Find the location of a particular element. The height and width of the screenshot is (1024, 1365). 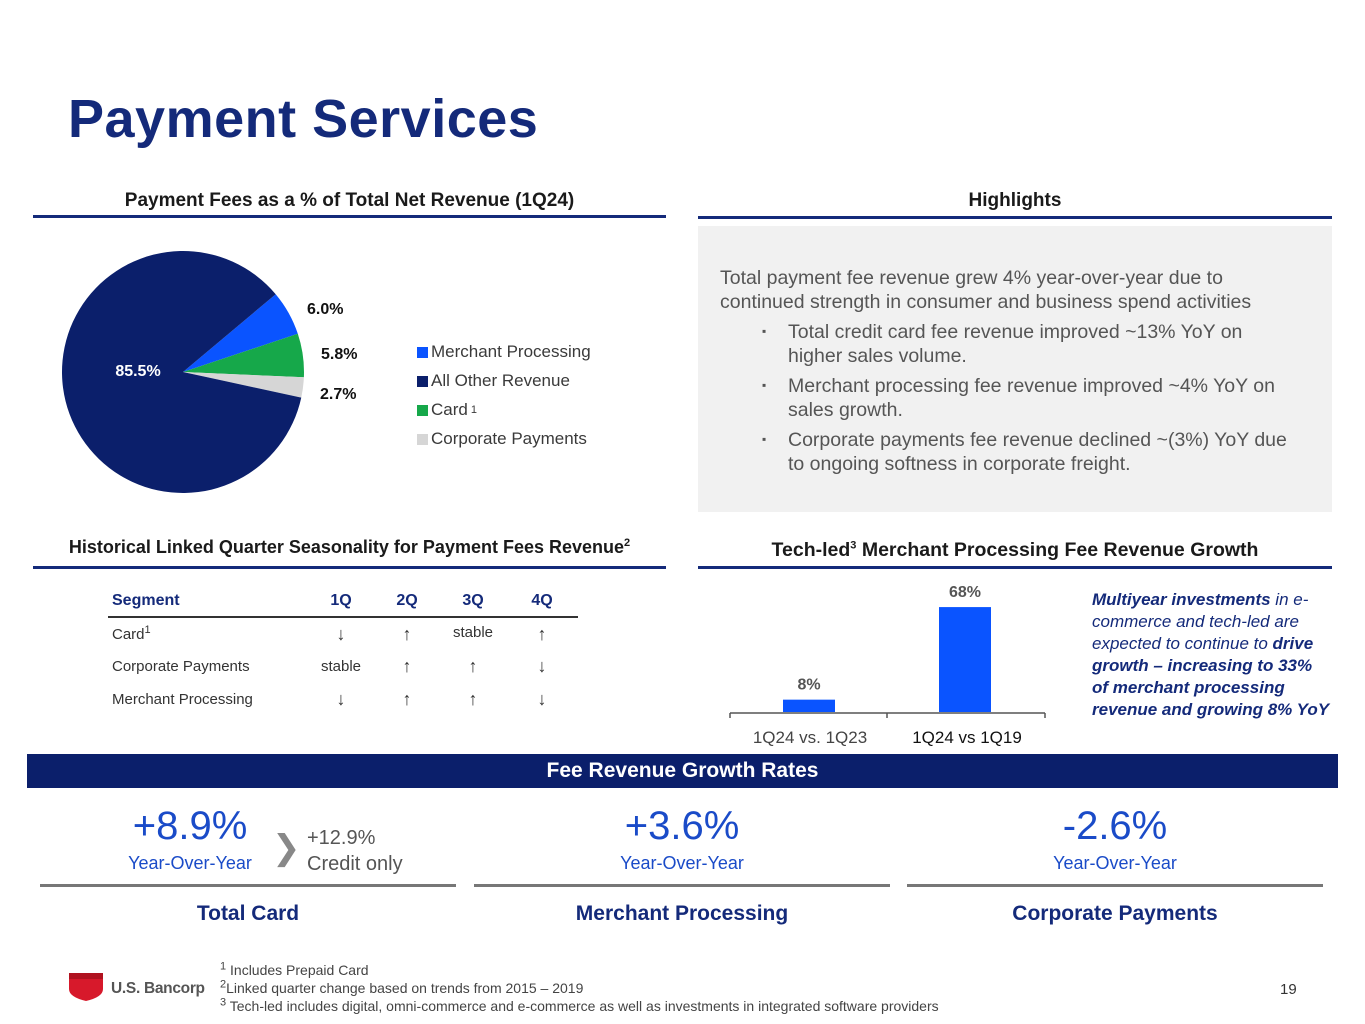

footnote-num: 1 is located at coordinates (223, 966).